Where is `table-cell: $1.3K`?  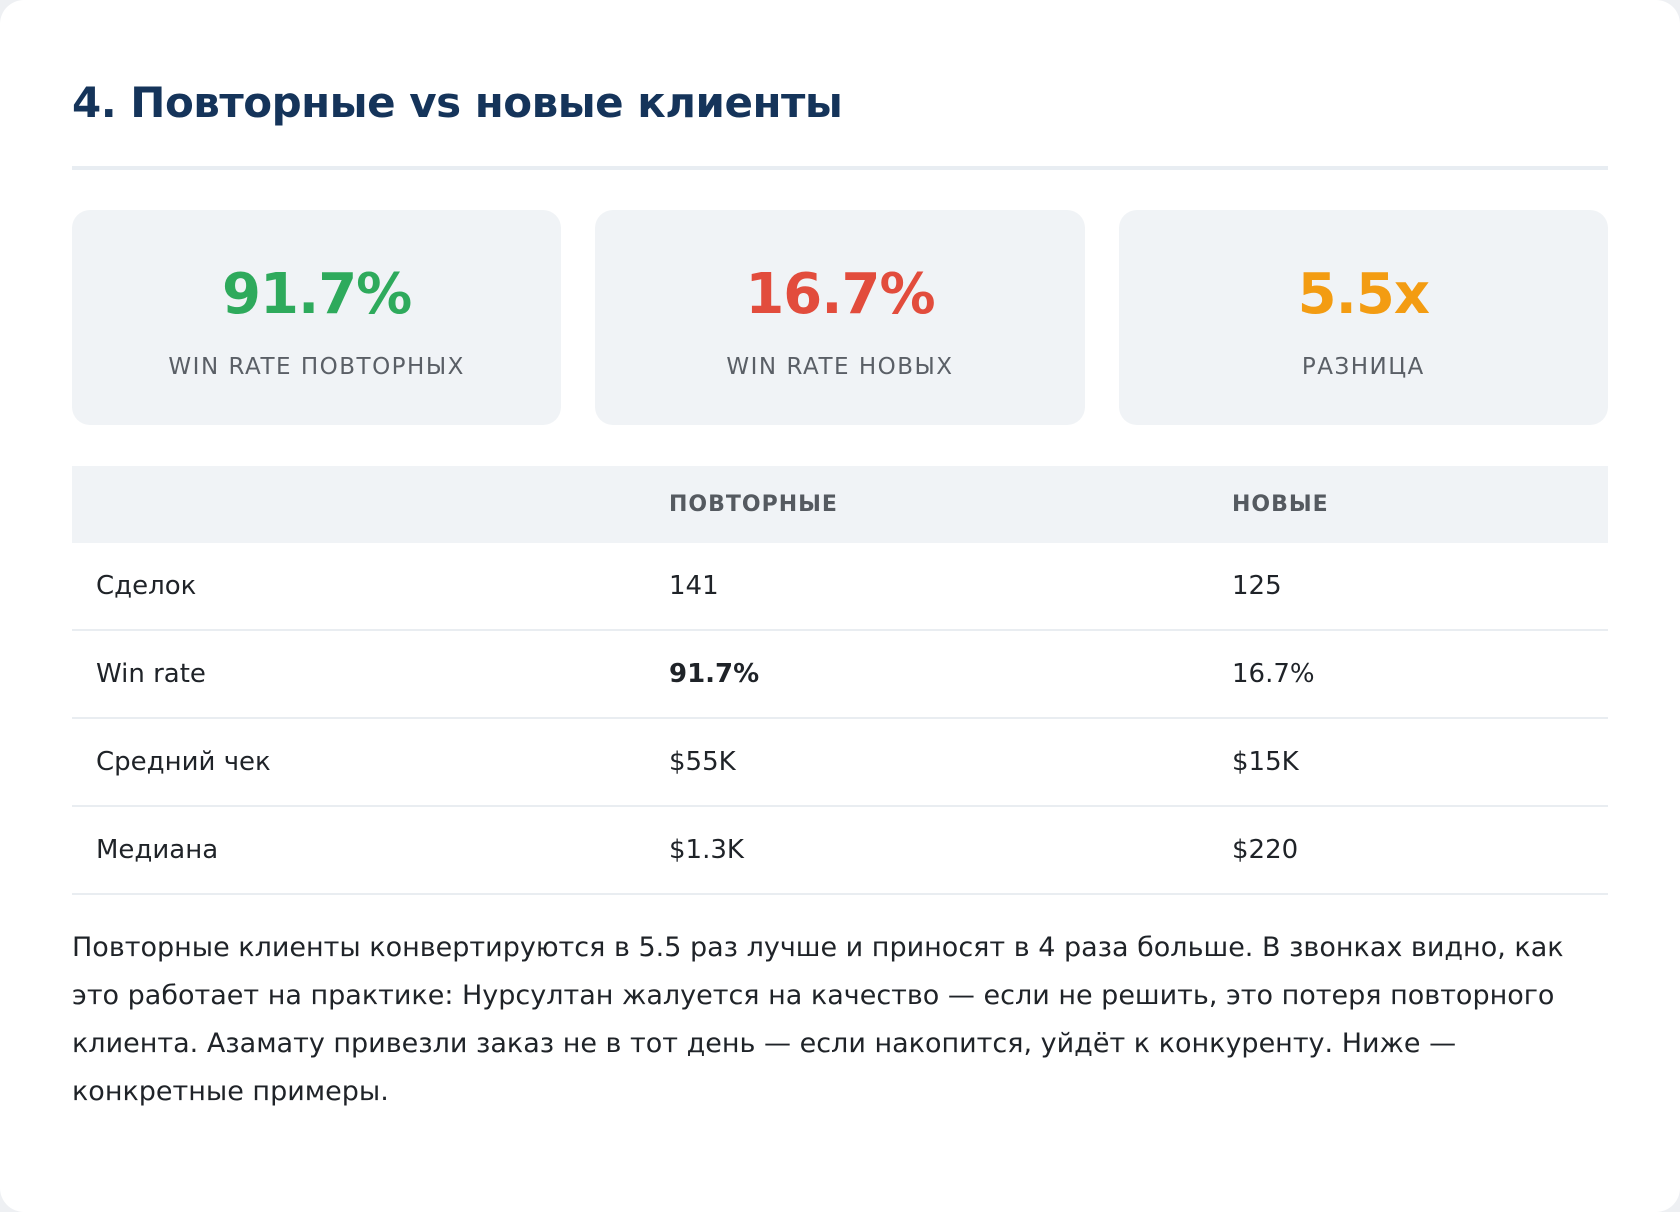
table-cell: $1.3K is located at coordinates (950, 850).